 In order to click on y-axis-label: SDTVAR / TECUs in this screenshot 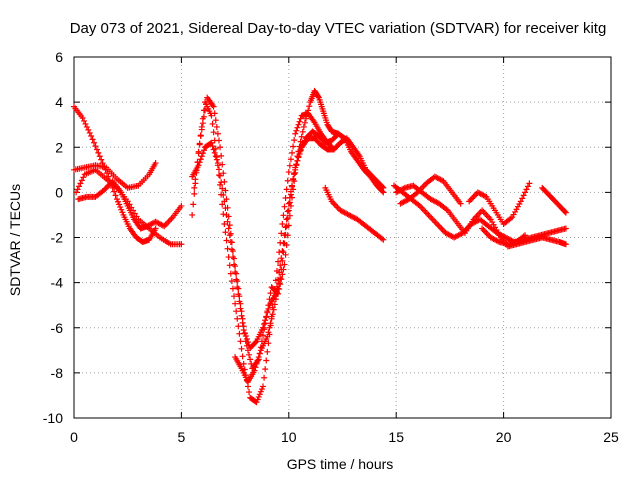, I will do `click(15, 240)`.